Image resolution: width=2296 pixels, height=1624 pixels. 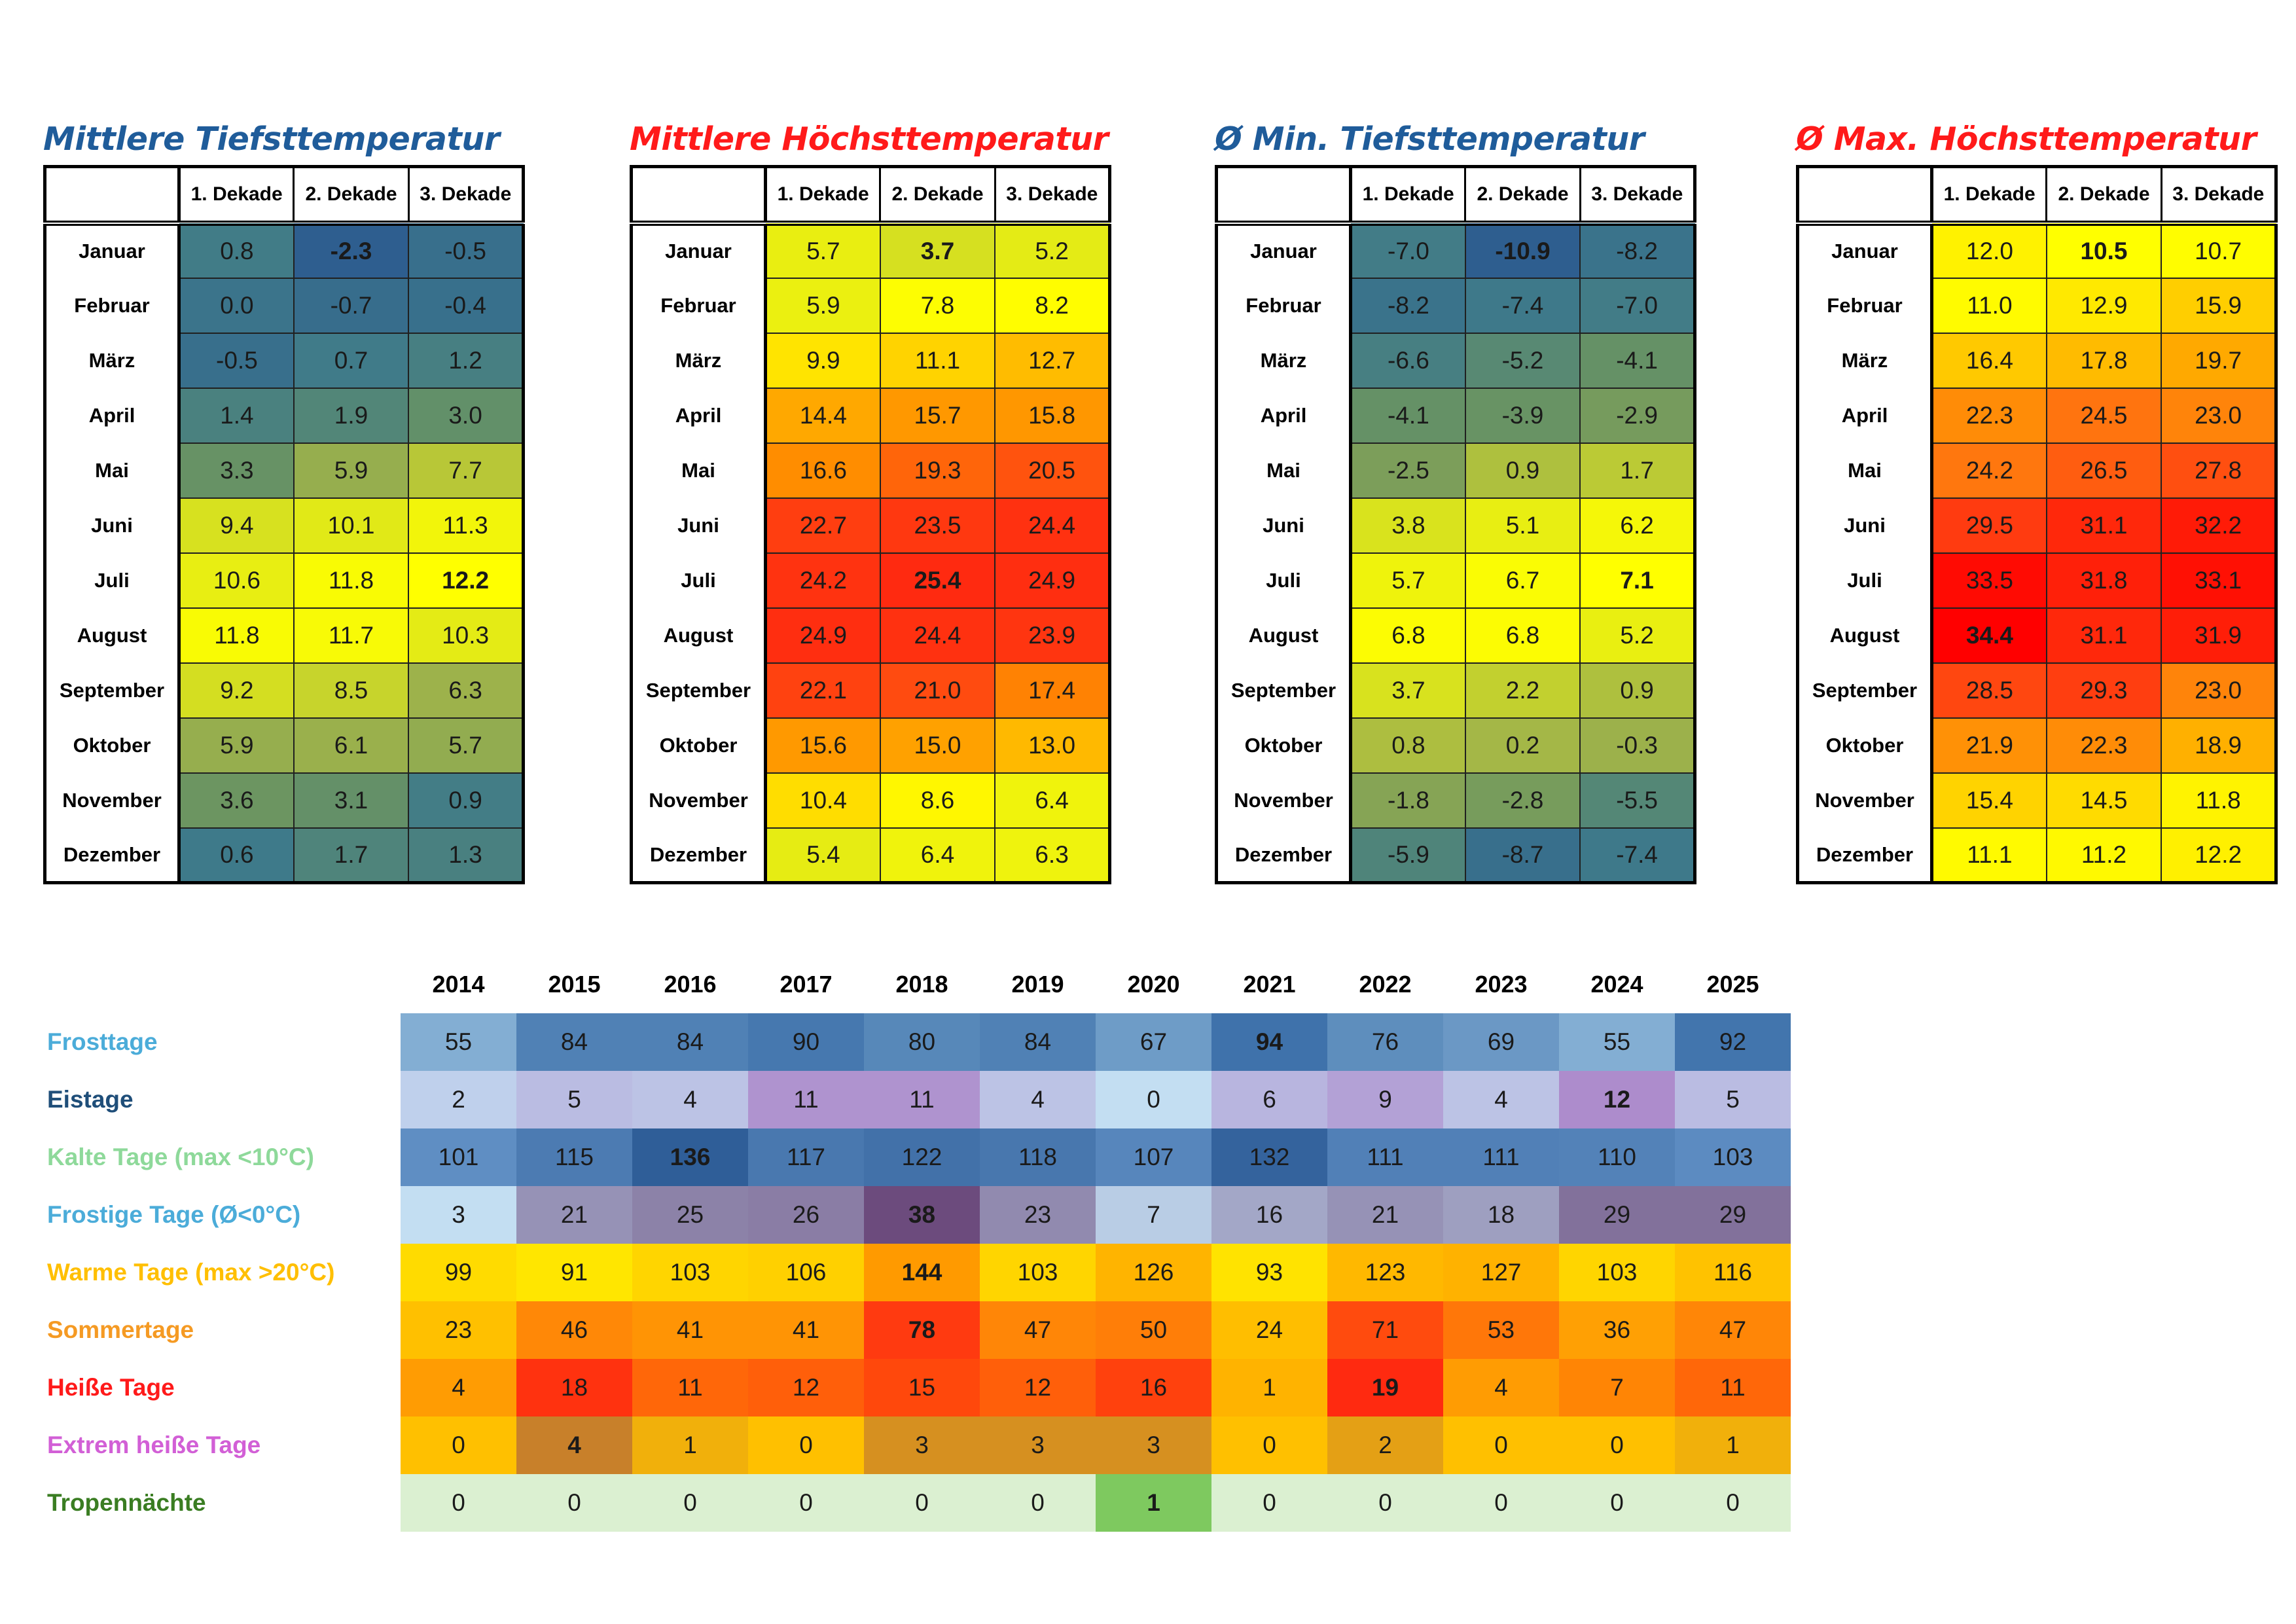 What do you see at coordinates (915, 1503) in the screenshot?
I see `series-row: Tropennächte 0 0 0 0 0 0 1 0 0 0 0 0` at bounding box center [915, 1503].